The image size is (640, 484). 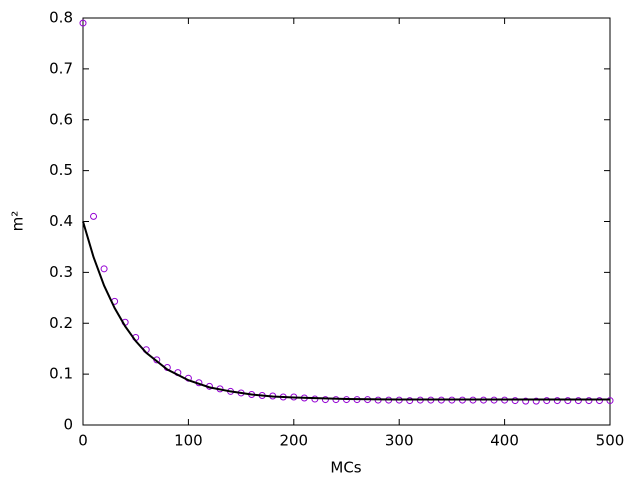 What do you see at coordinates (61, 272) in the screenshot?
I see `y-tick-label: 0.3` at bounding box center [61, 272].